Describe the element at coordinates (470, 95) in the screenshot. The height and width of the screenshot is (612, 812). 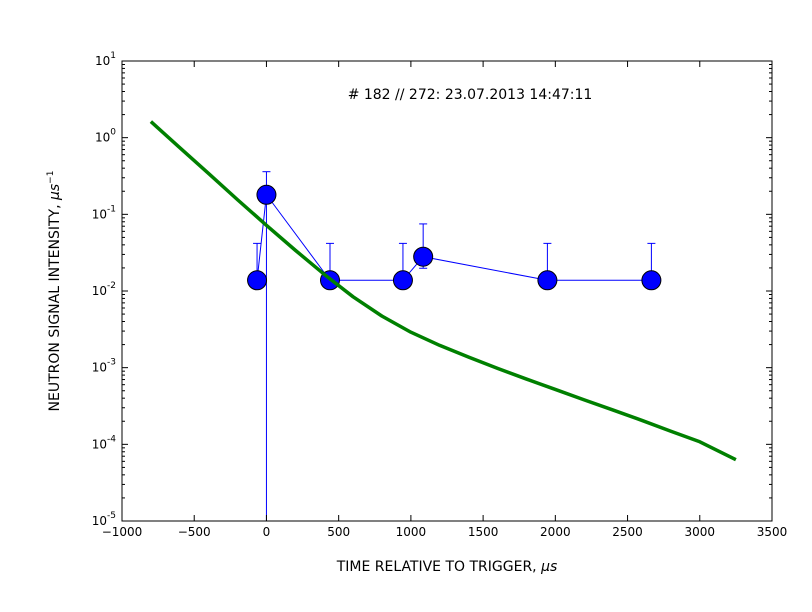
I see `chart-annotation: # 182 // 272: 23.07.2013 14:47:11` at that location.